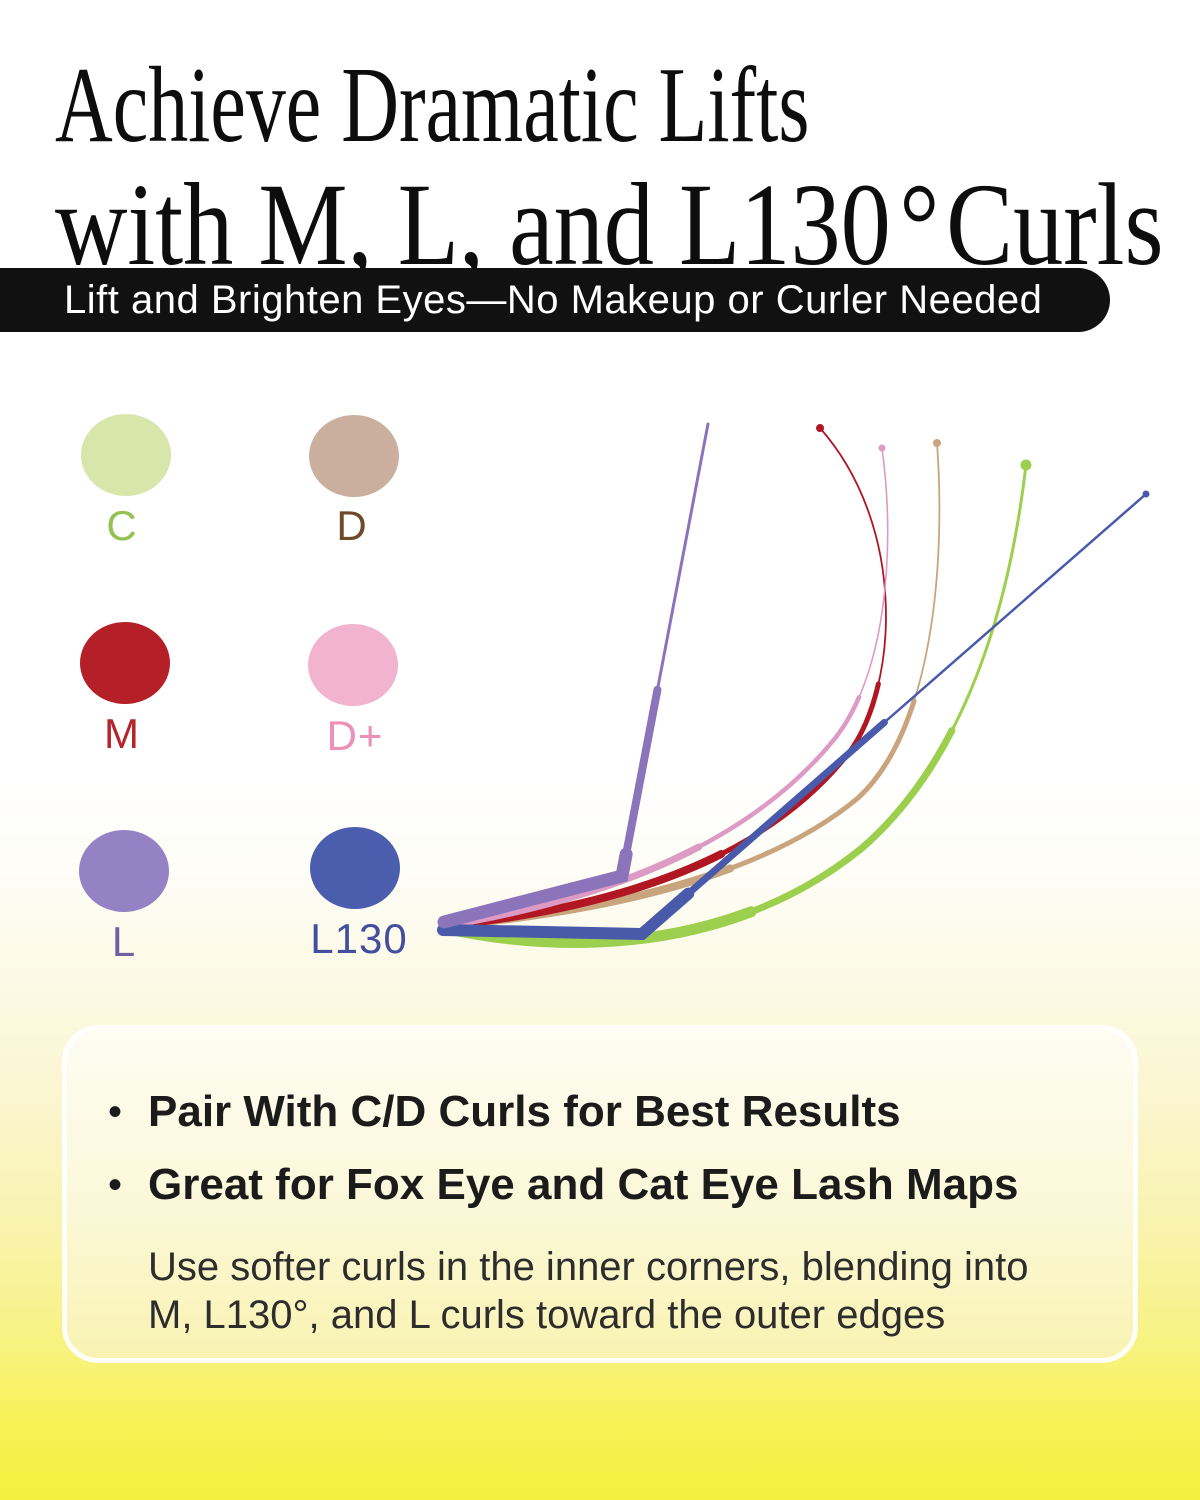 The image size is (1200, 1500). What do you see at coordinates (124, 941) in the screenshot?
I see `legend-label-l: L` at bounding box center [124, 941].